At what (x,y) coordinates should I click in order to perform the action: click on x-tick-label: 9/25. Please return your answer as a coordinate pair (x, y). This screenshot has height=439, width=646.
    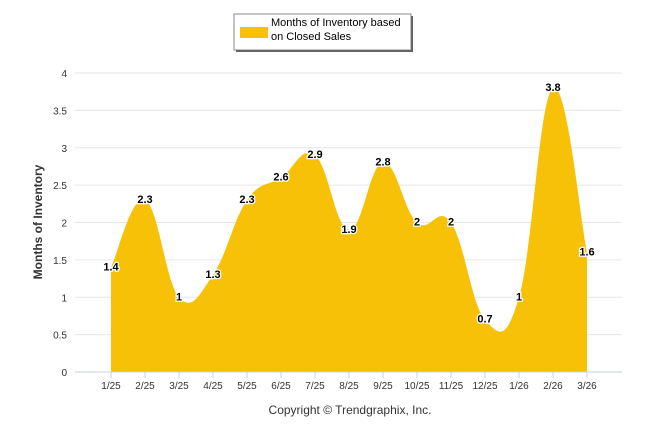
    Looking at the image, I should click on (383, 386).